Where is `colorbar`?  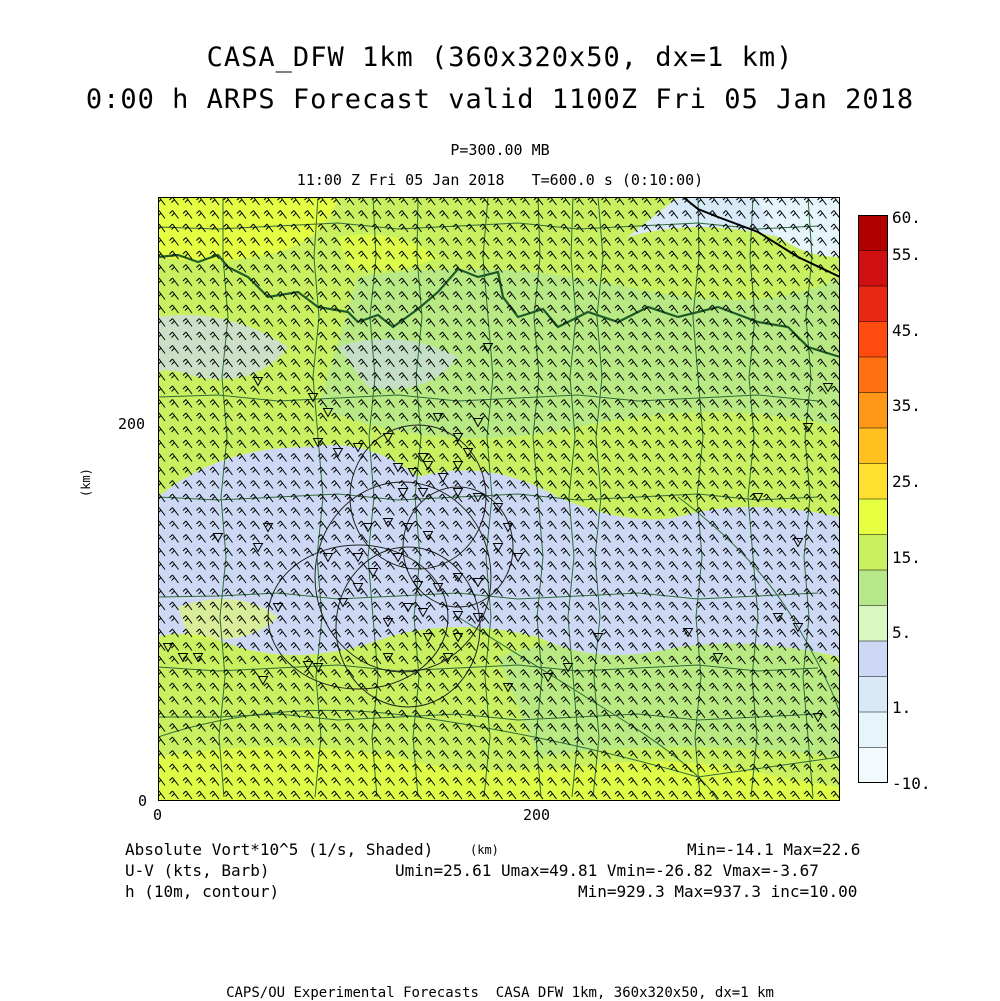 colorbar is located at coordinates (873, 499).